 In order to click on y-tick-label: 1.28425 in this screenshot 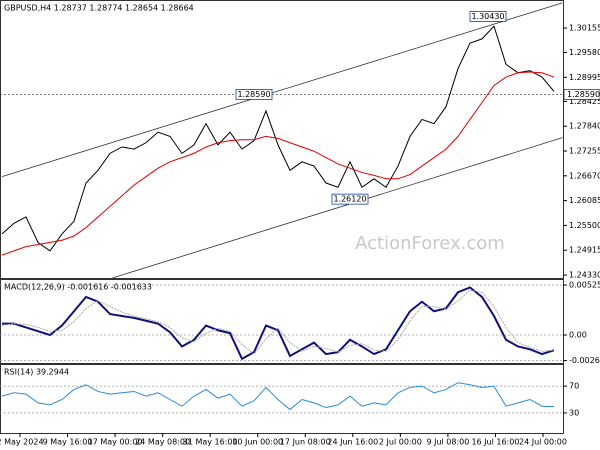, I will do `click(584, 101)`.